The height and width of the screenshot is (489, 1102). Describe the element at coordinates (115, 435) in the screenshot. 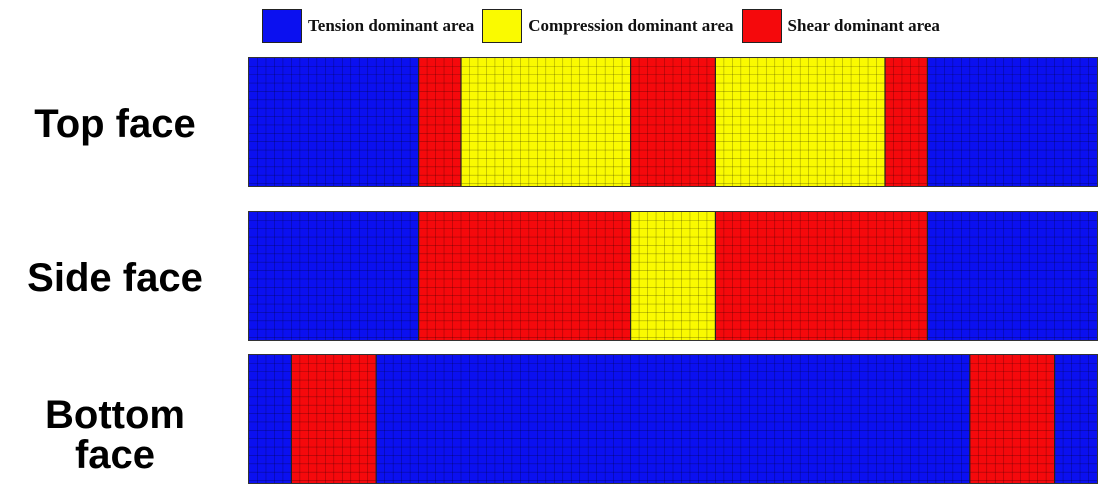

I see `bottom-face-label: Bottom face` at that location.